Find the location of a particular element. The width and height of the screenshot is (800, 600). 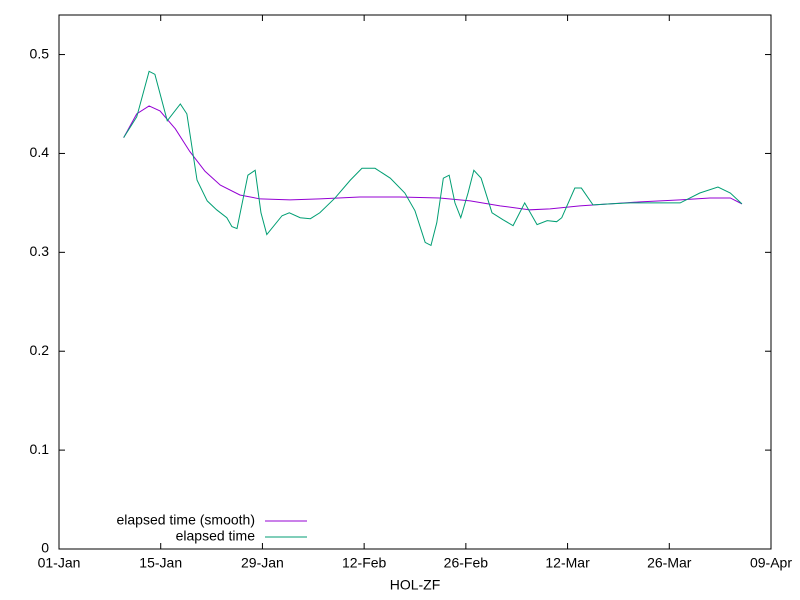

legend-label: elapsed time is located at coordinates (216, 536).